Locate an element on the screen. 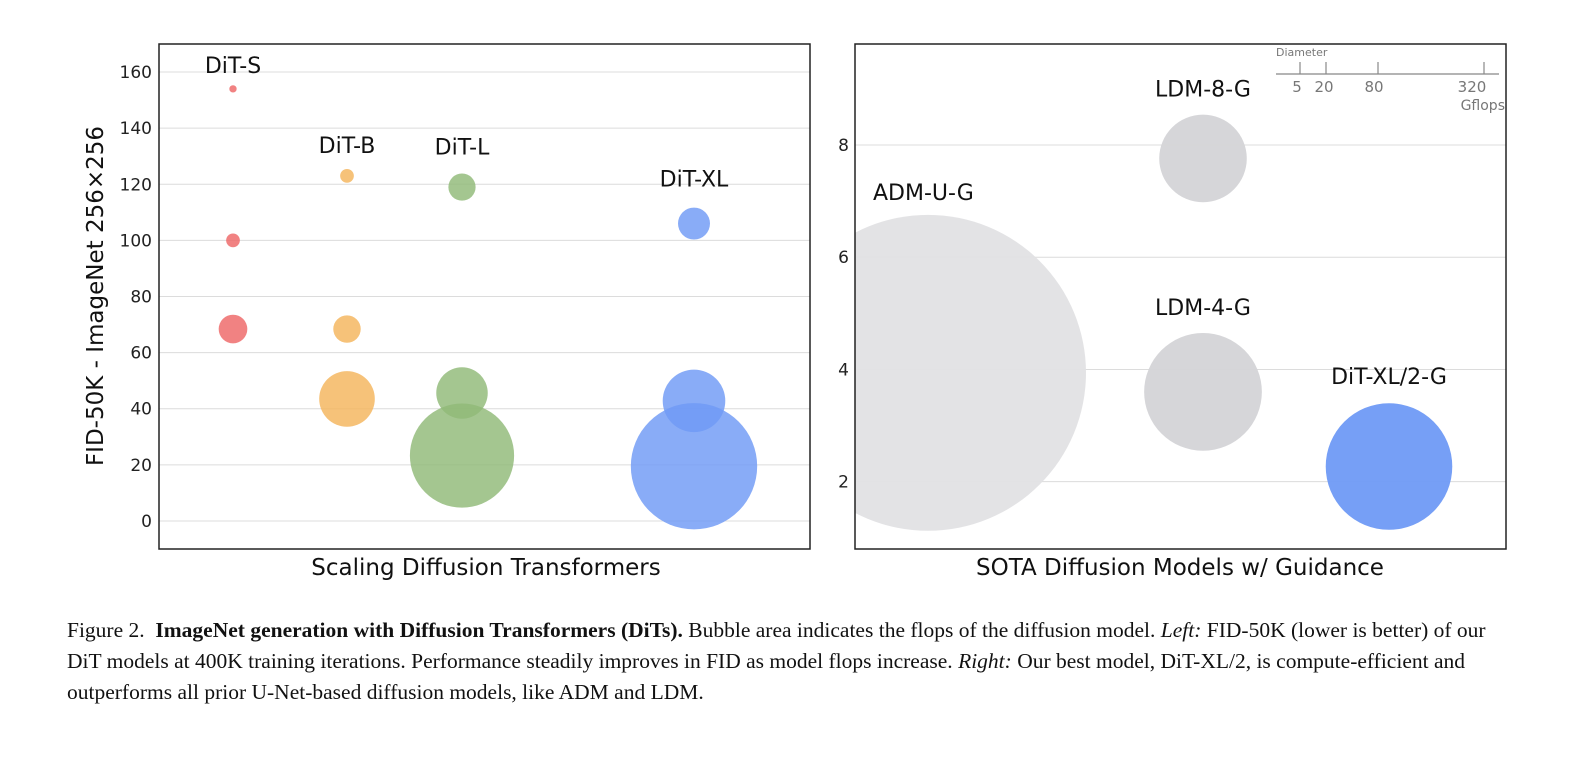  size-legend-unit: Gflops is located at coordinates (1483, 106).